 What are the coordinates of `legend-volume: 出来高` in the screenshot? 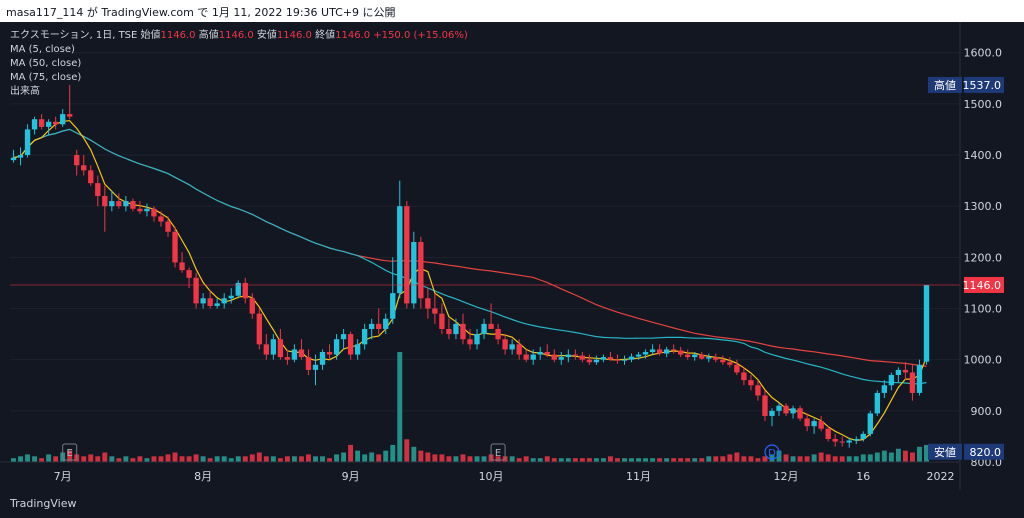 It's located at (25, 91).